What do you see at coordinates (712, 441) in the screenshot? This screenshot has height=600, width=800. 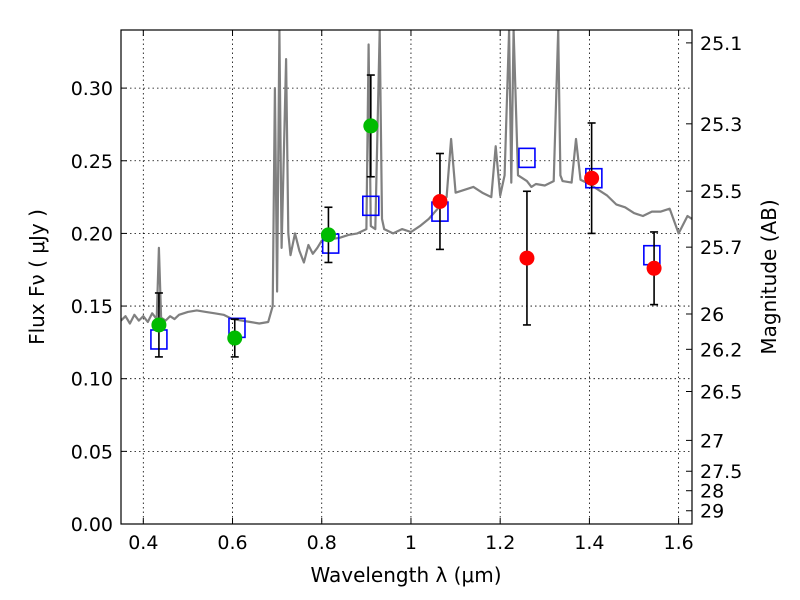 I see `y2-tick-label: 27` at bounding box center [712, 441].